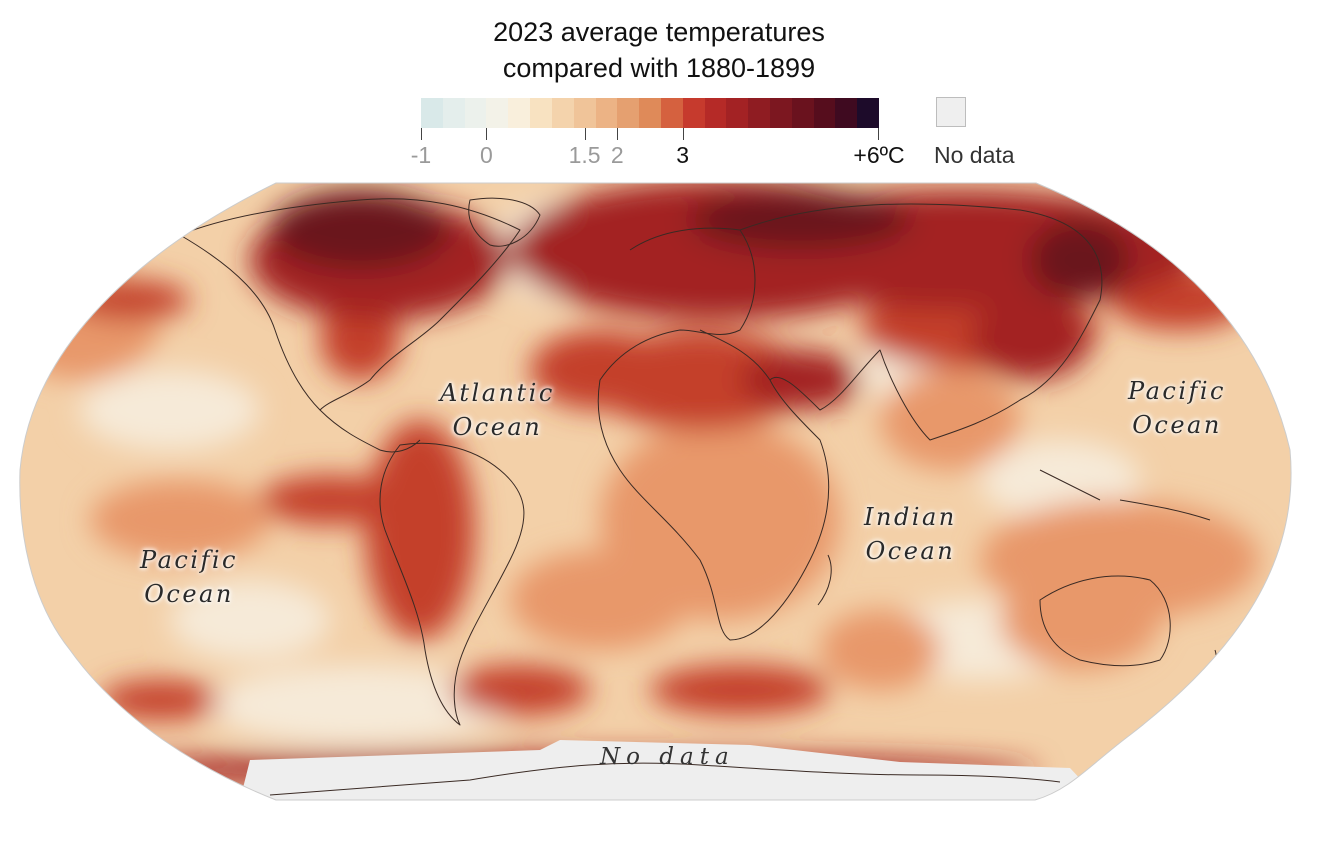 This screenshot has width=1318, height=850. What do you see at coordinates (665, 779) in the screenshot?
I see `antarctica-coast` at bounding box center [665, 779].